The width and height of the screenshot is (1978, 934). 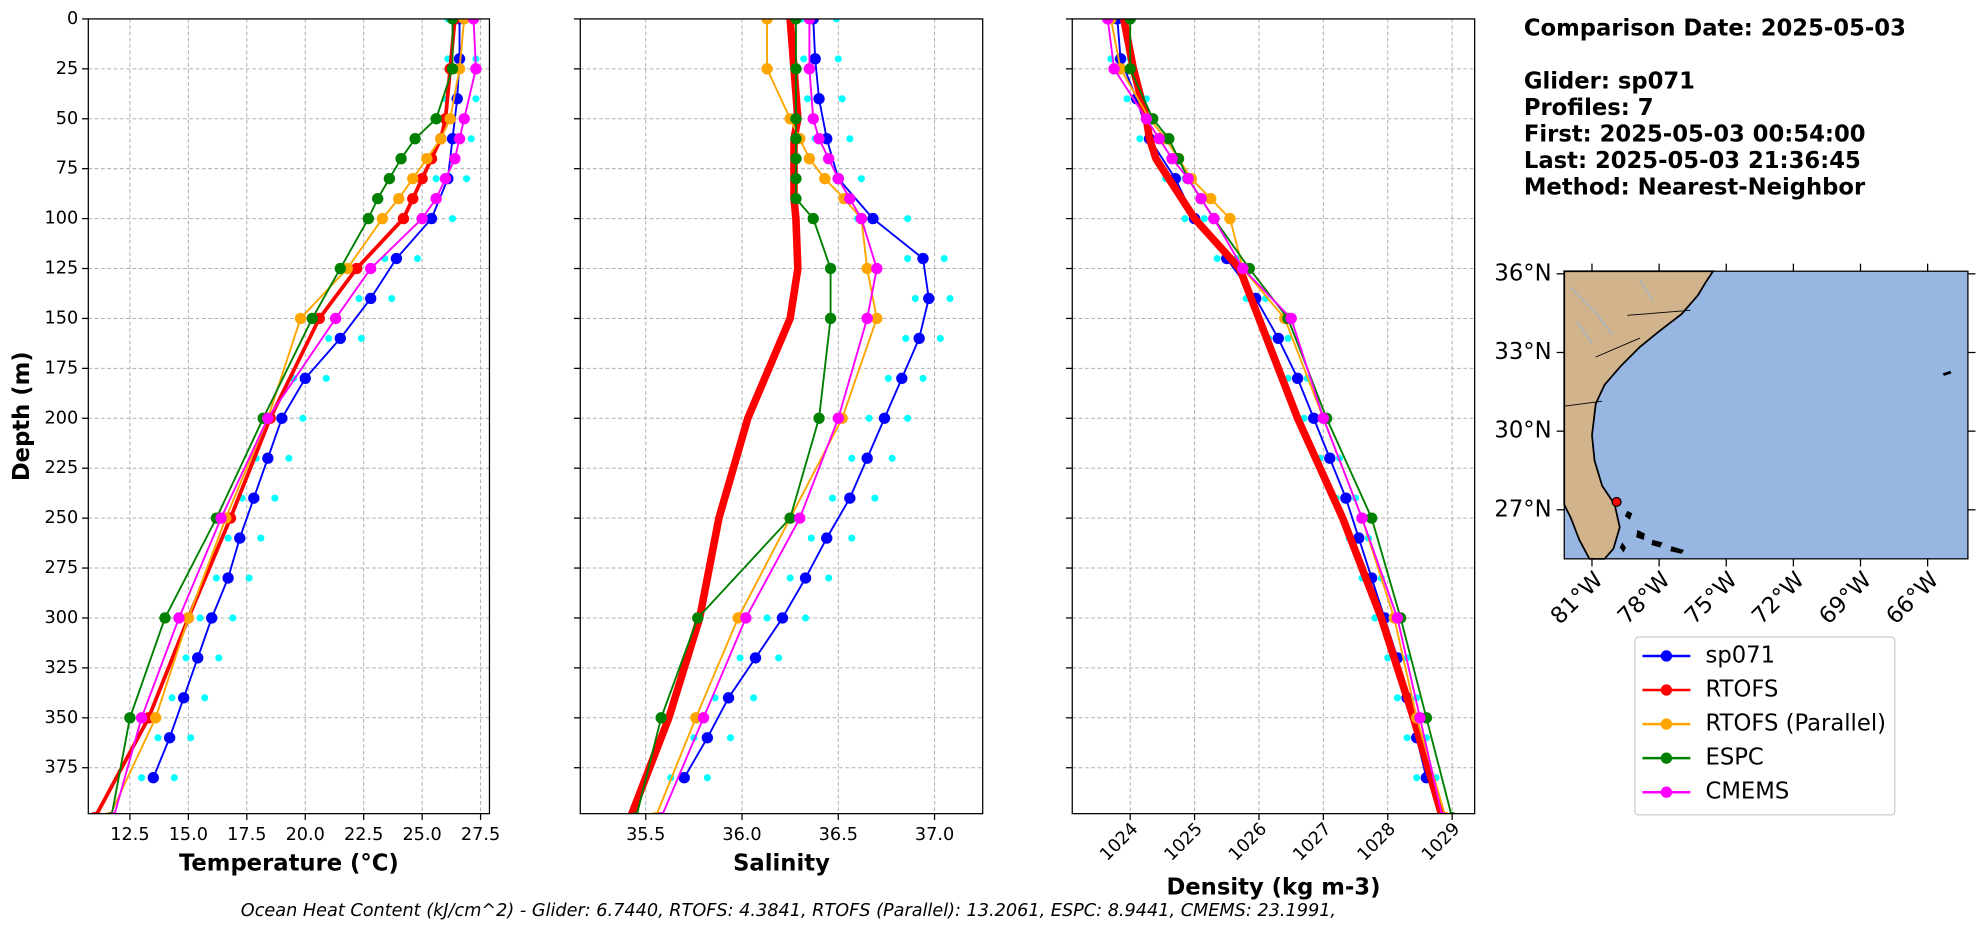 I want to click on x-tick-label: 17.5, so click(x=246, y=835).